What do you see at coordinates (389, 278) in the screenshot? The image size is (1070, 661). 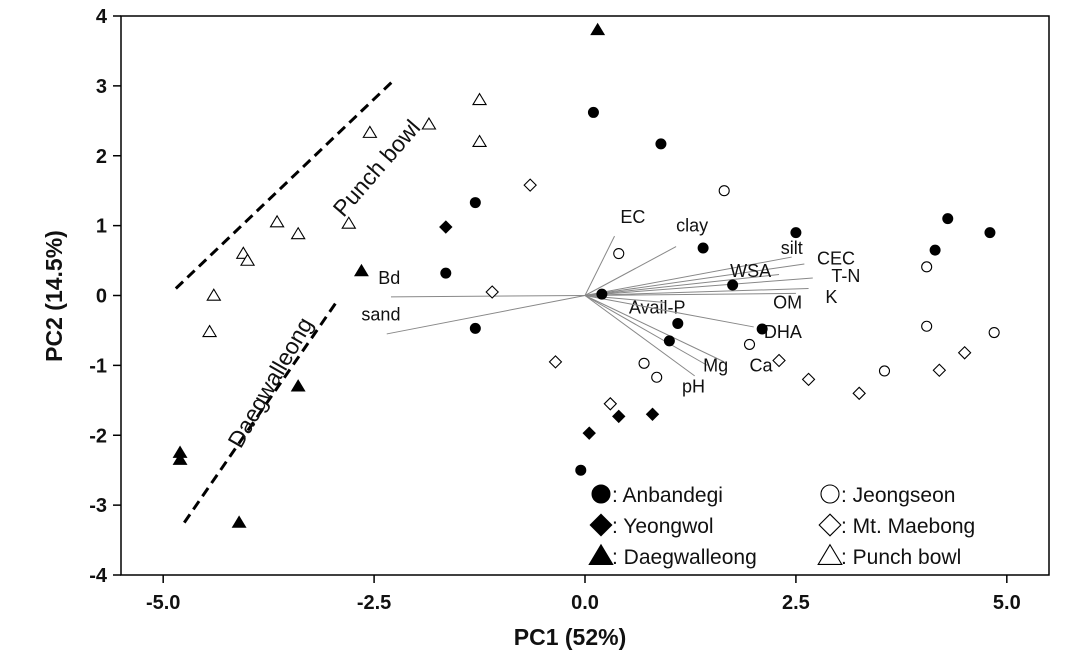 I see `loading-label-bd: Bd` at bounding box center [389, 278].